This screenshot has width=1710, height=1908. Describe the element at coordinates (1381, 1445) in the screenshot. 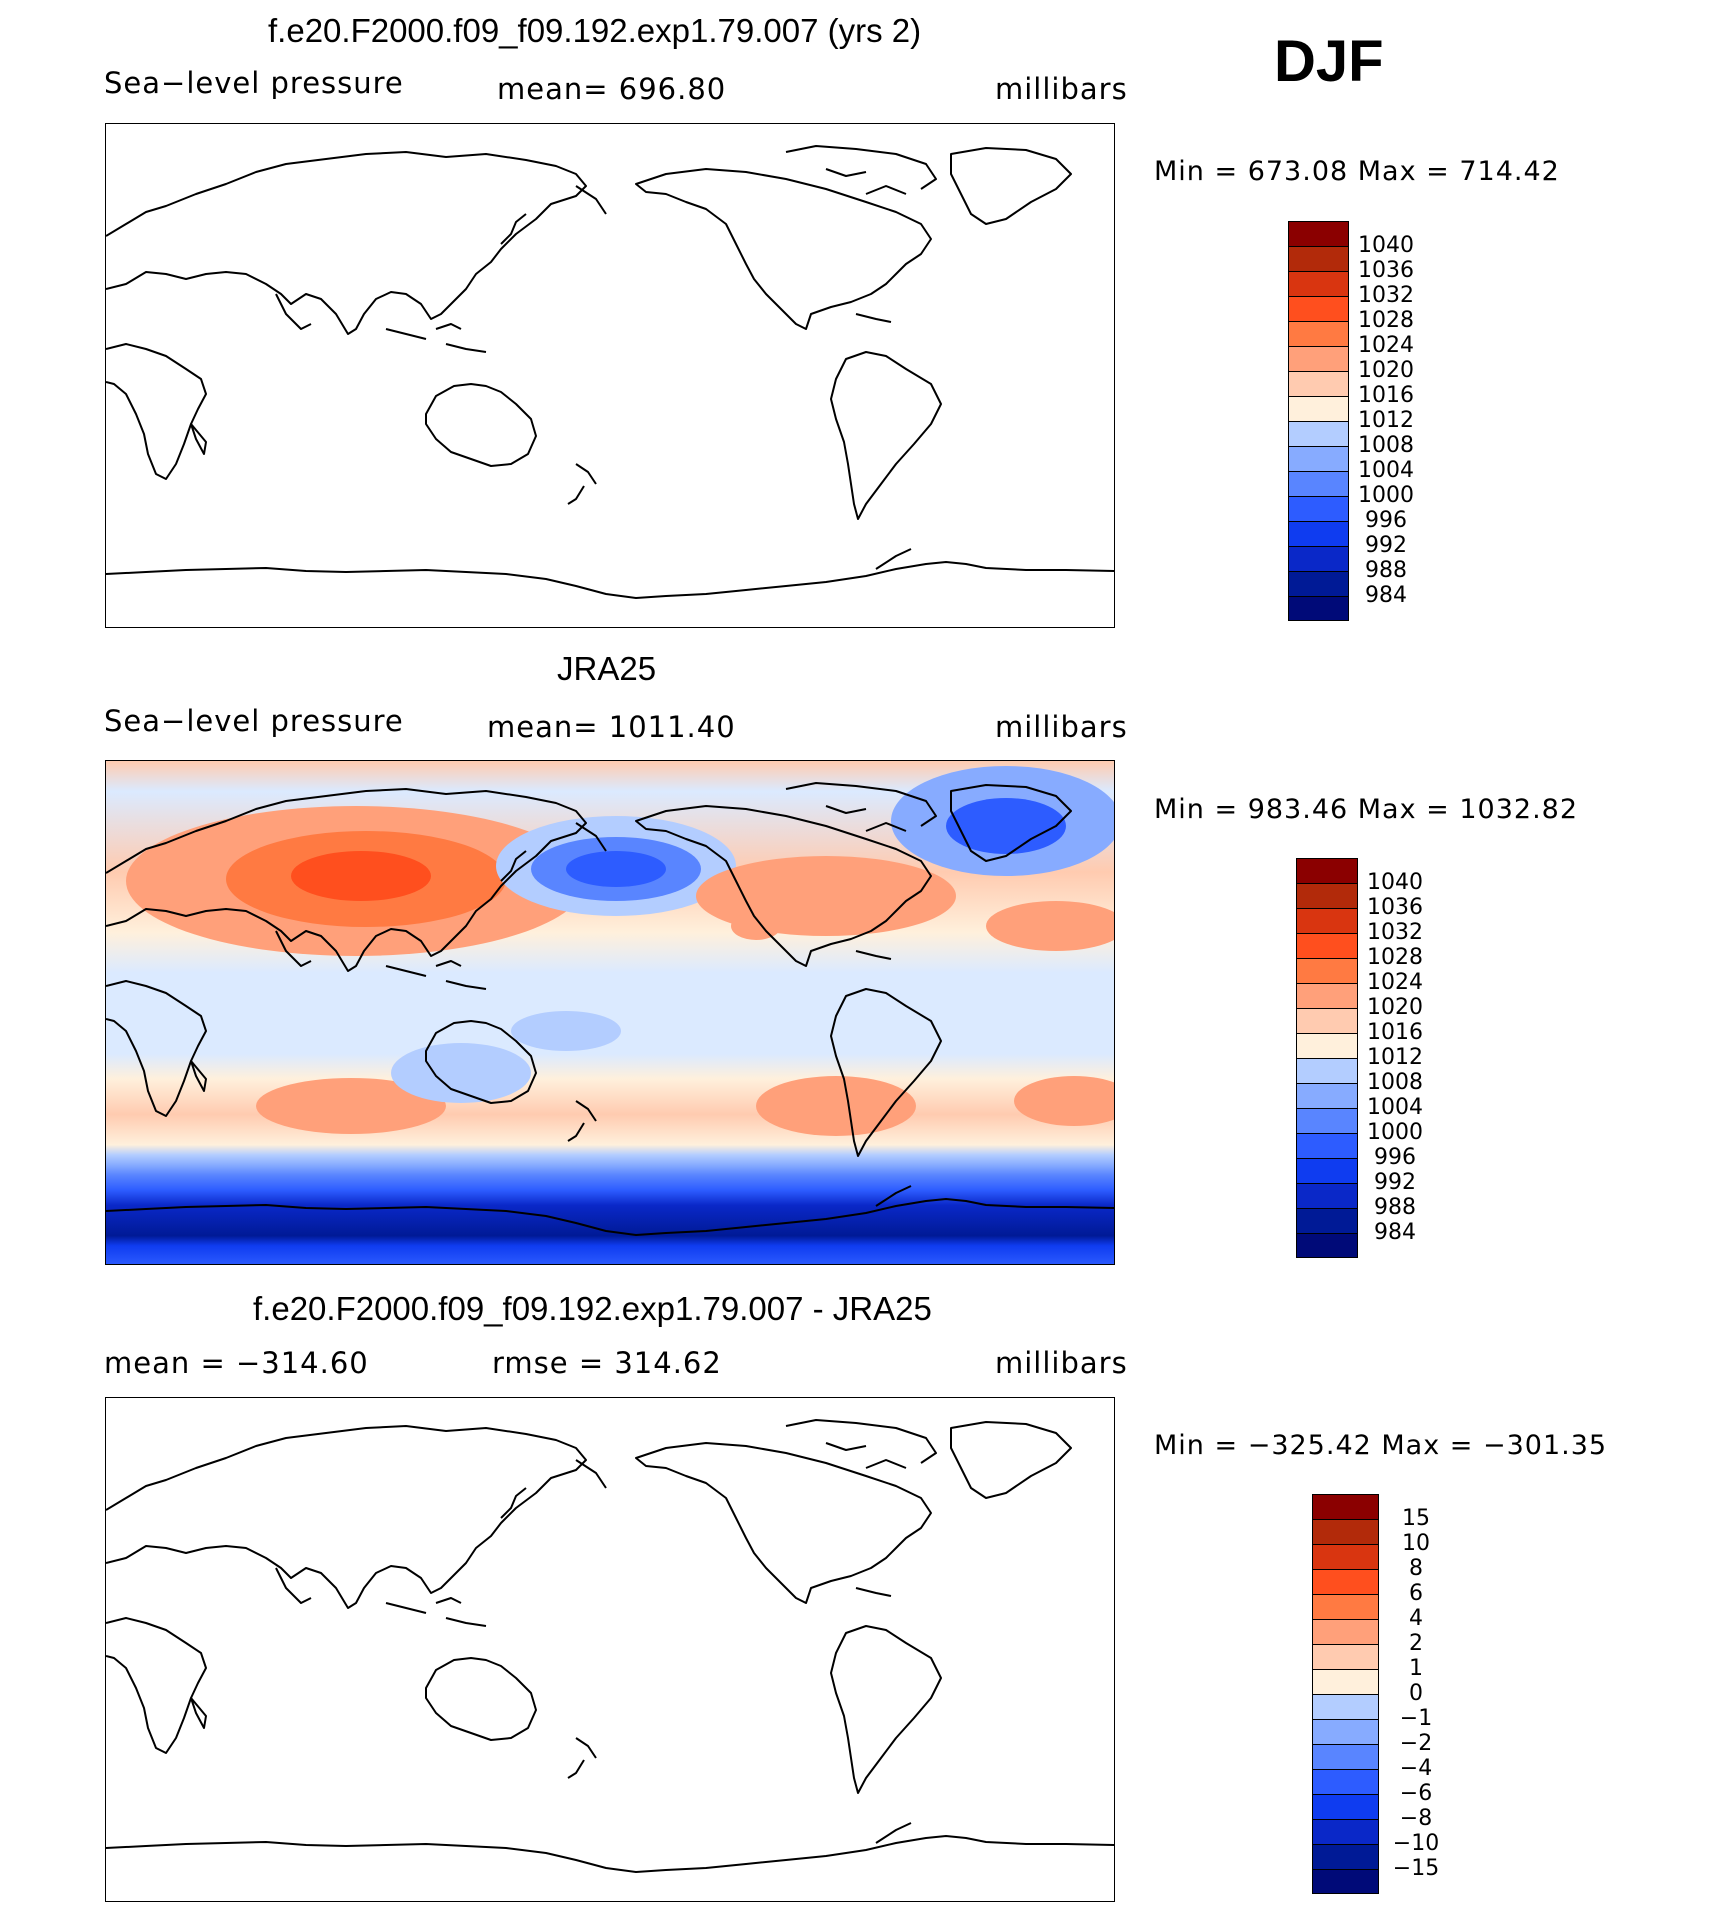

I see `panel3-minmax: Min = −325.42 Max = −301.35` at that location.